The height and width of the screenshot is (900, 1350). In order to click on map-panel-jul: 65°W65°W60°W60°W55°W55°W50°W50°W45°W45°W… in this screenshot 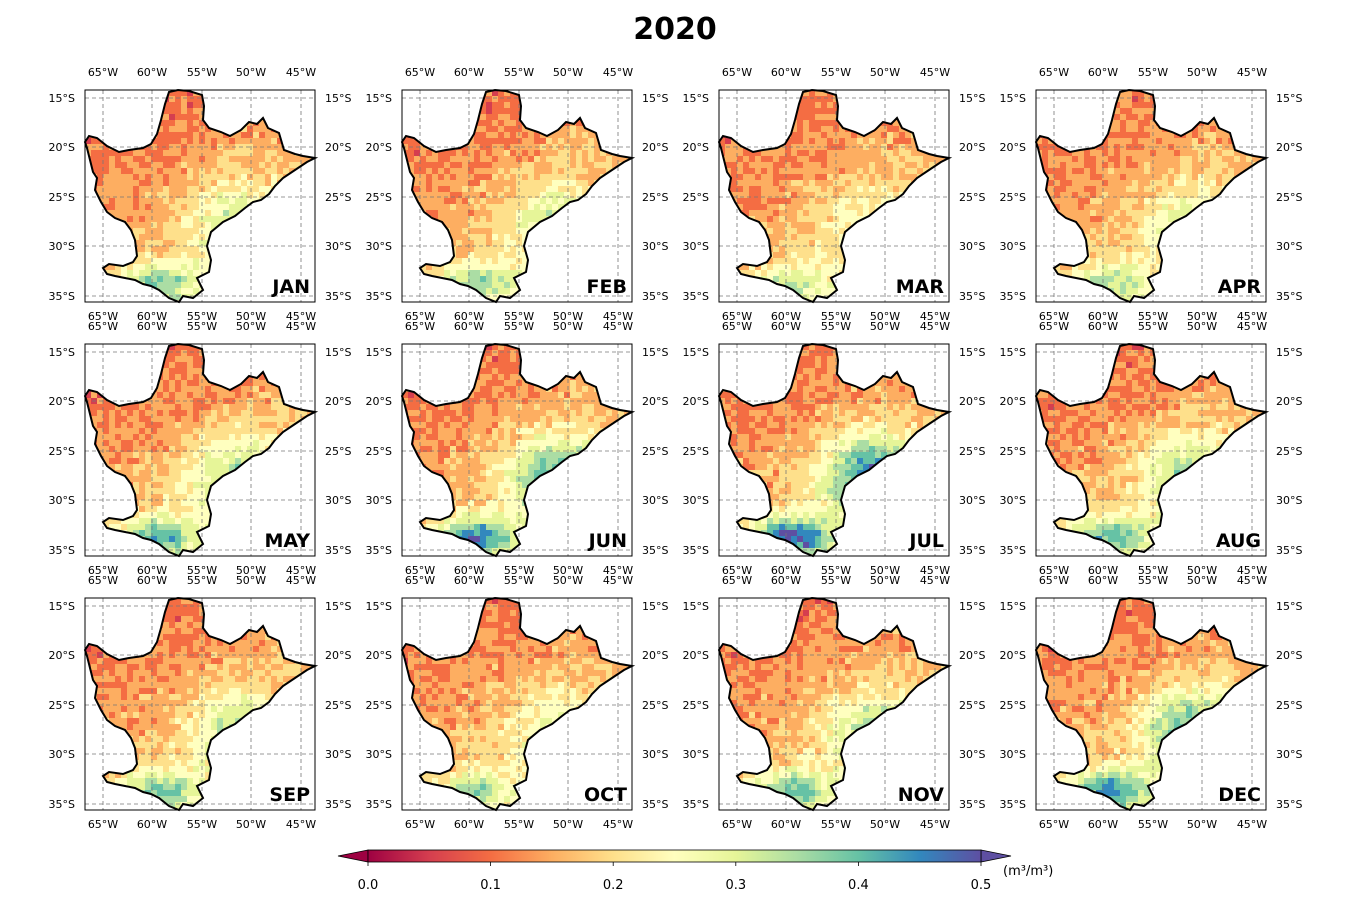, I will do `click(834, 448)`.